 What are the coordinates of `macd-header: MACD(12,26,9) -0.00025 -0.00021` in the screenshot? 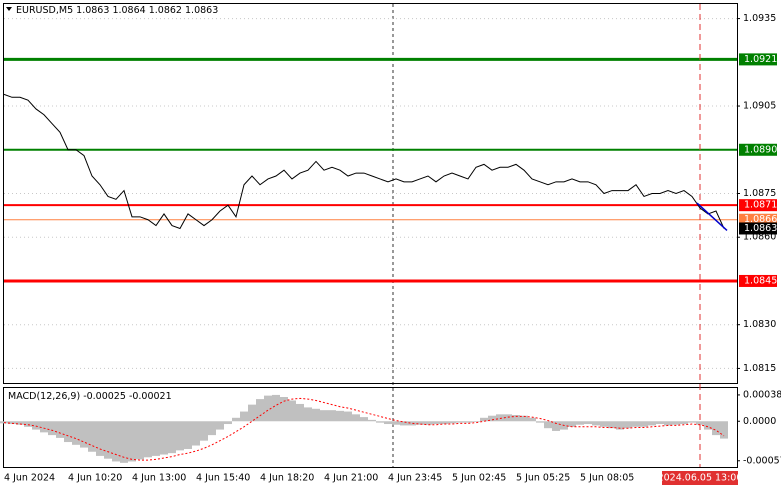 It's located at (90, 396).